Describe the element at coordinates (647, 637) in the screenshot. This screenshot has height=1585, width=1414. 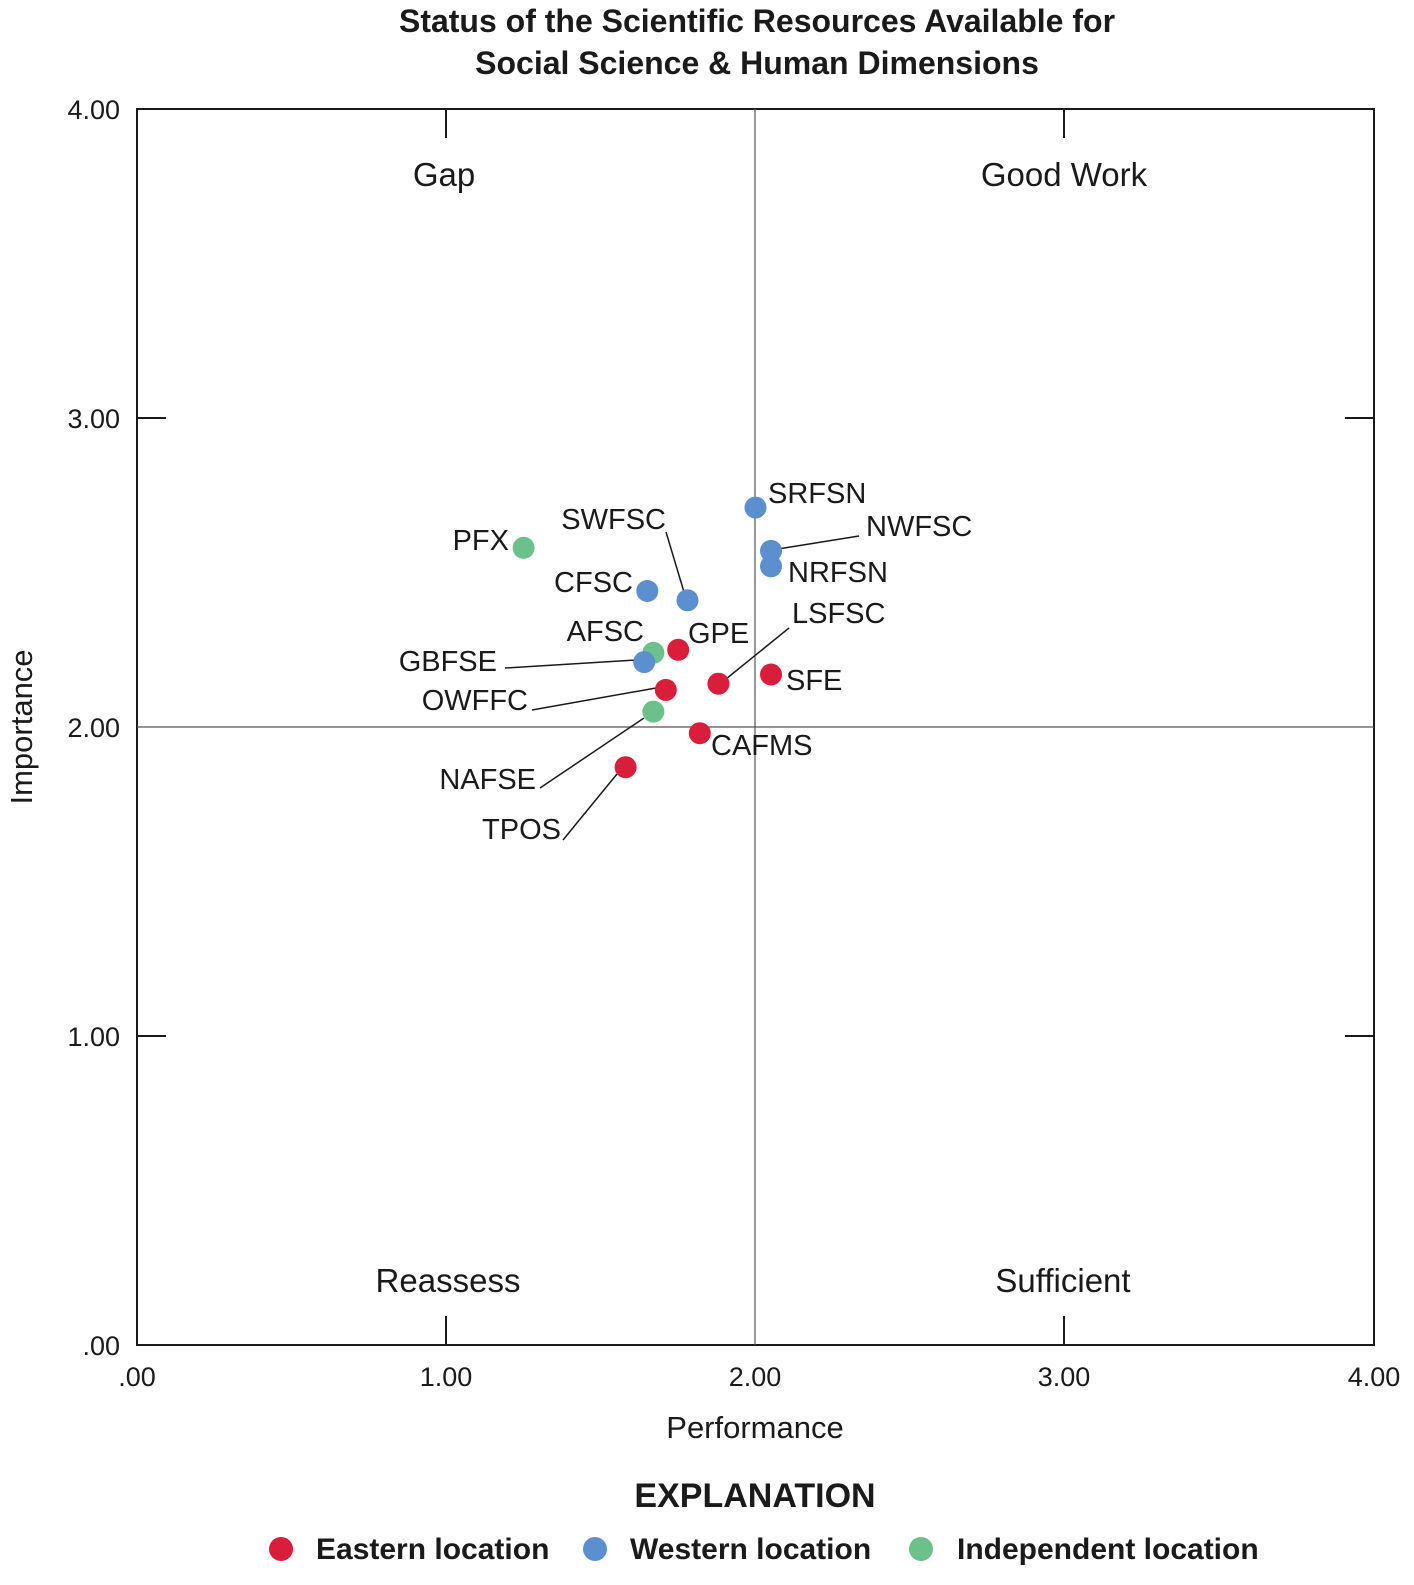
I see `data-markers` at that location.